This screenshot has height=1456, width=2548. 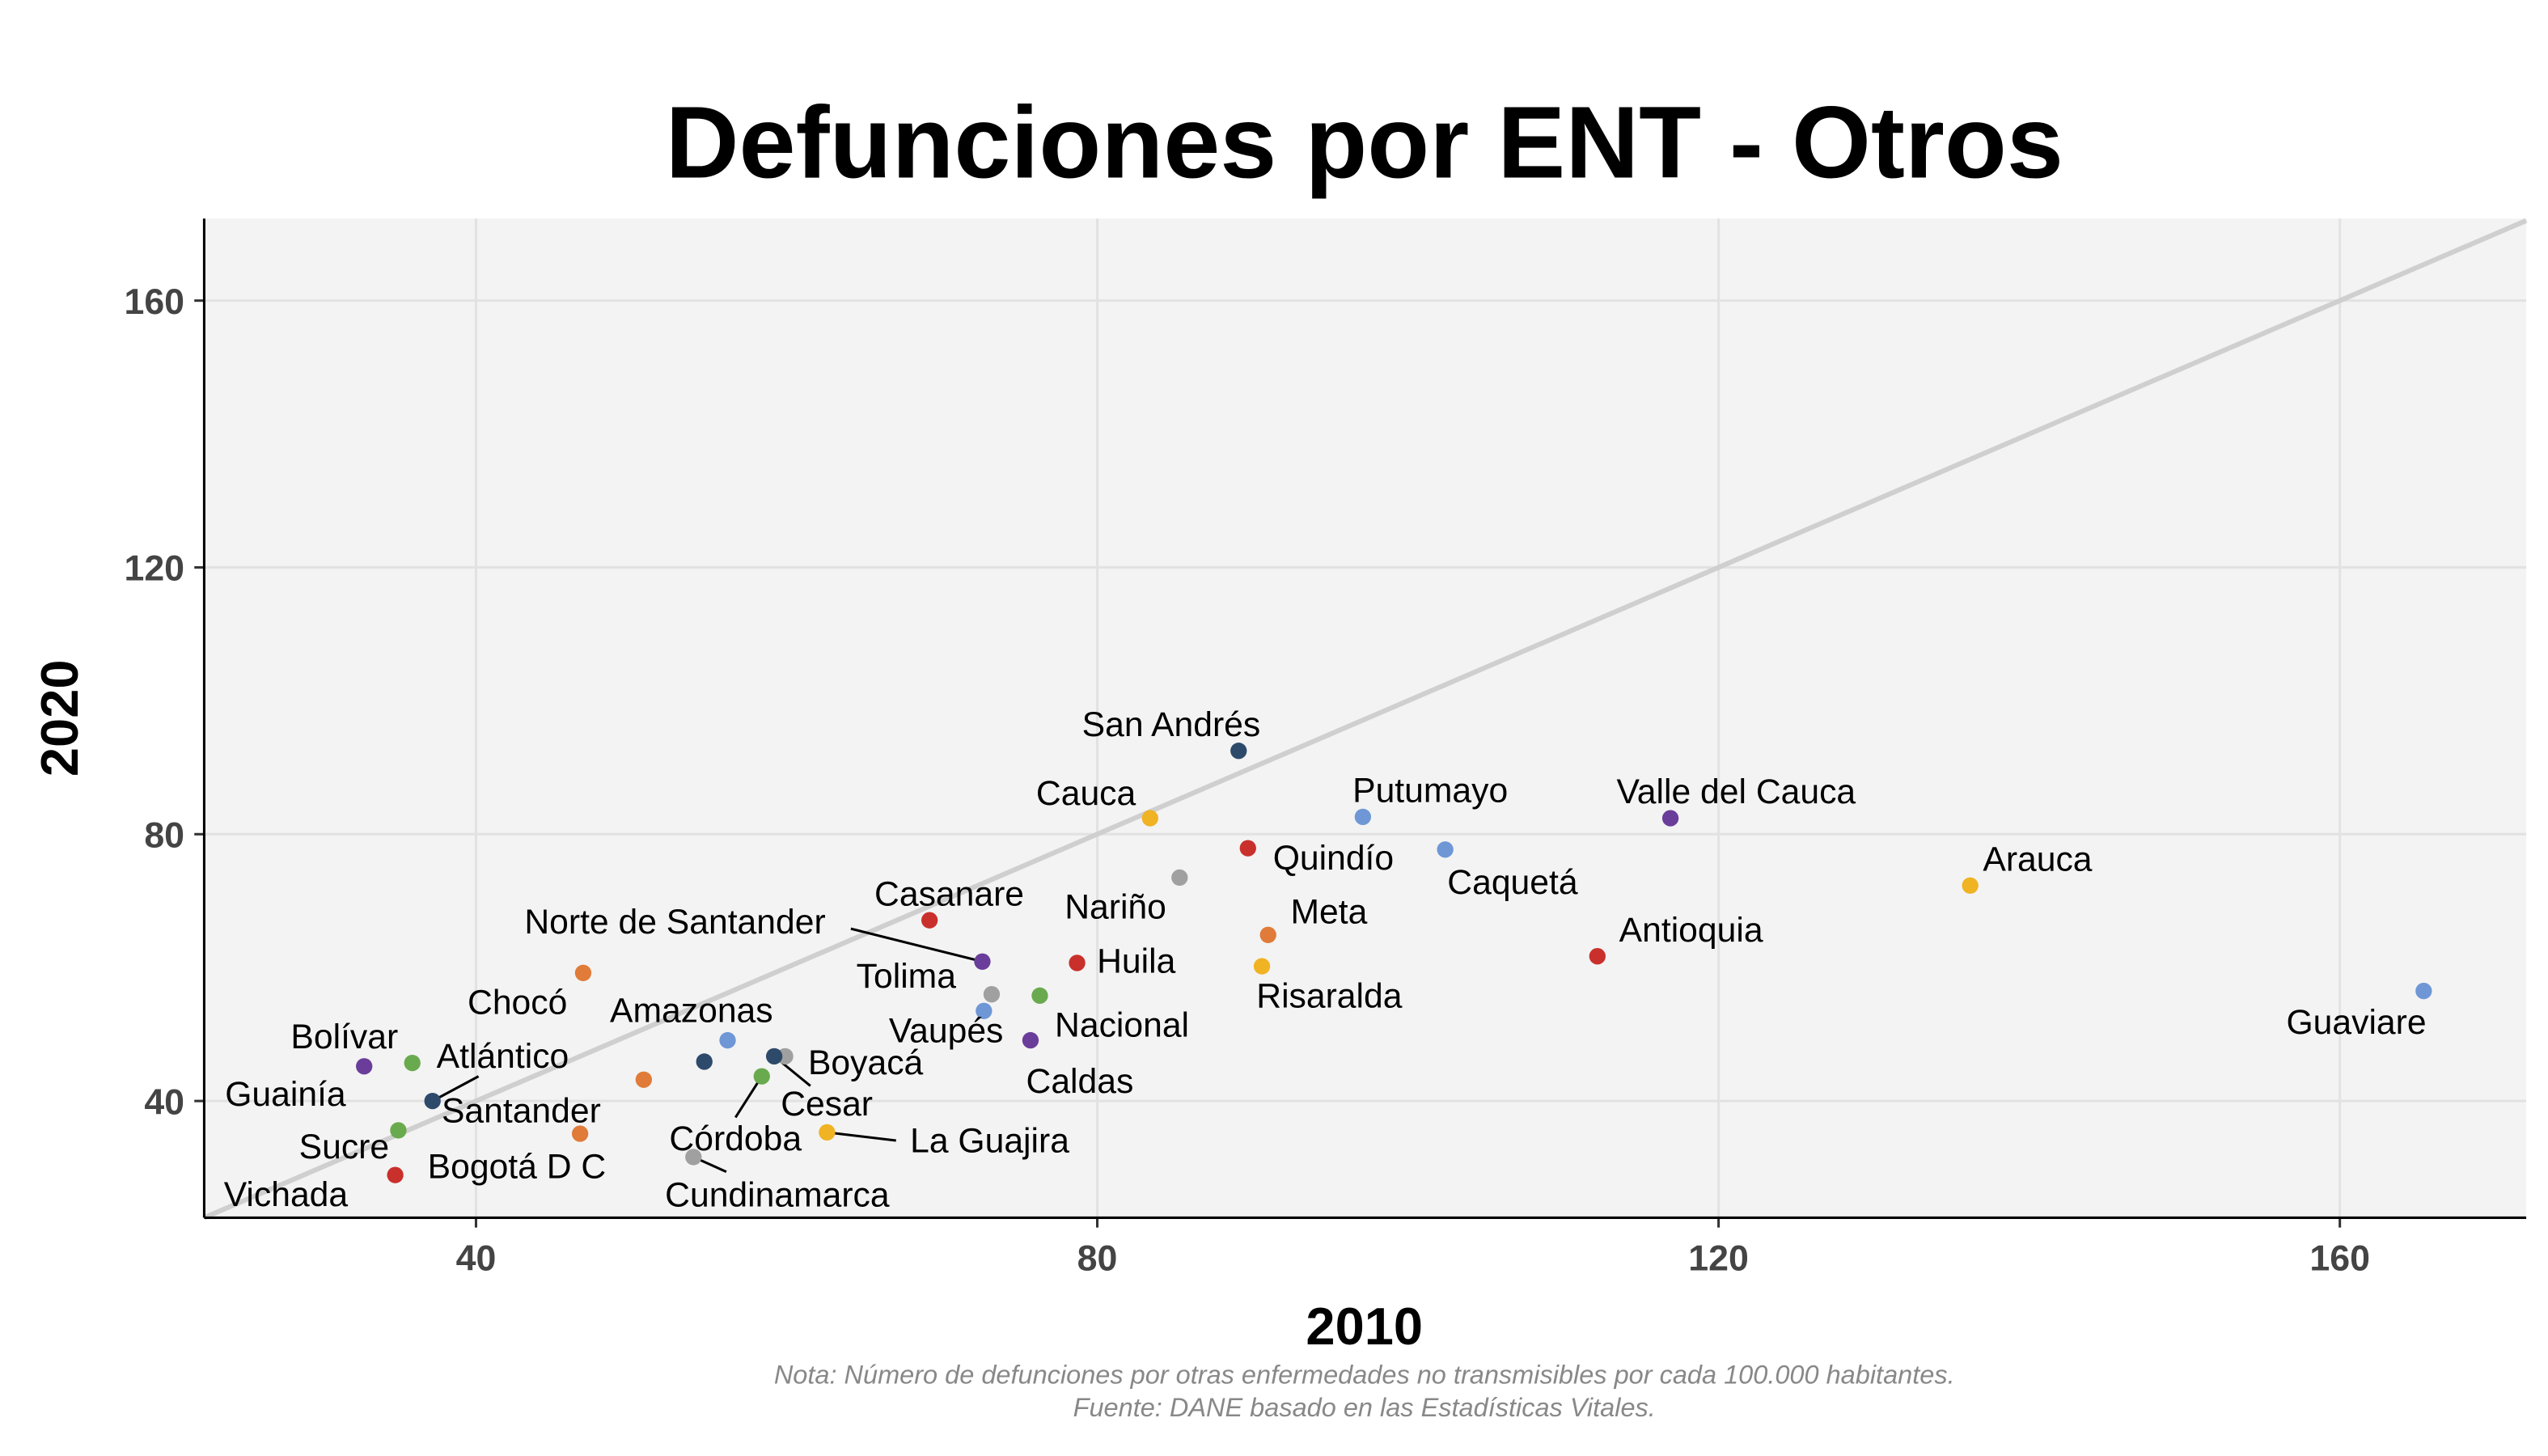 What do you see at coordinates (1691, 930) in the screenshot?
I see `point-label: Antioquia` at bounding box center [1691, 930].